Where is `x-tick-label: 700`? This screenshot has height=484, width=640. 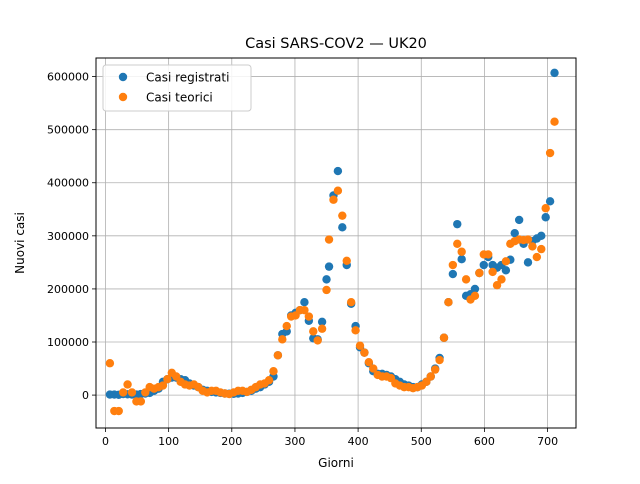
x-tick-label: 700 is located at coordinates (547, 441).